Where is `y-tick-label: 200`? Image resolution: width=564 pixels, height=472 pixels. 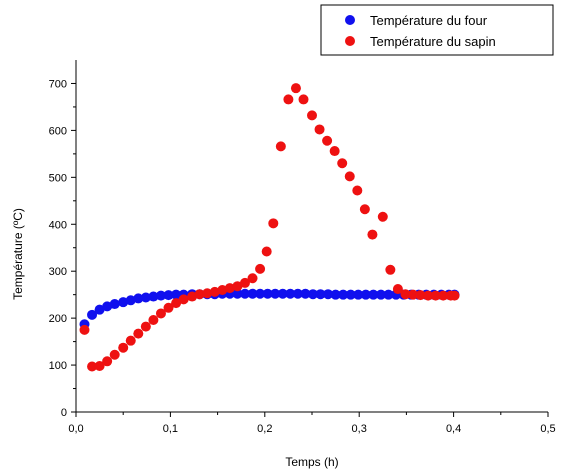
y-tick-label: 200 is located at coordinates (58, 319).